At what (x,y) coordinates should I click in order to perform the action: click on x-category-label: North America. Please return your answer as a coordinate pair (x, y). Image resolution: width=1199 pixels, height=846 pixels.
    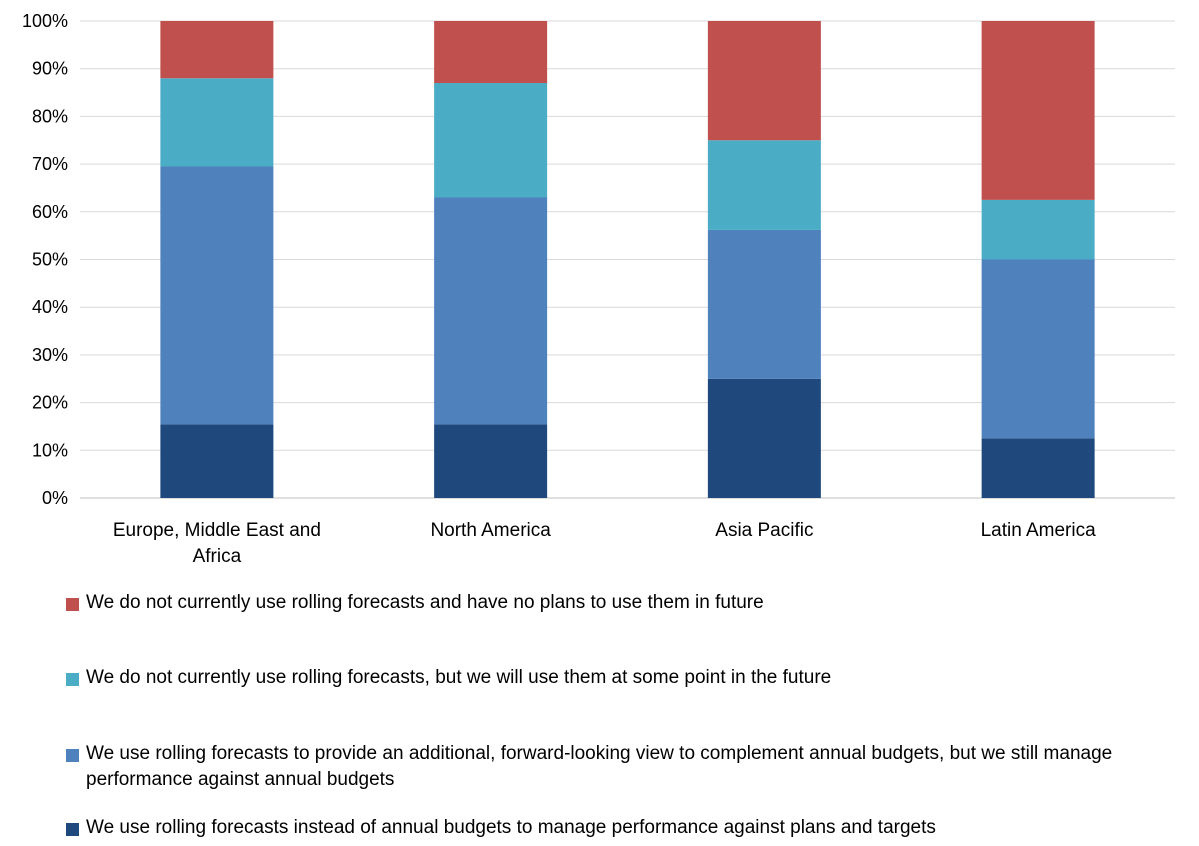
    Looking at the image, I should click on (490, 530).